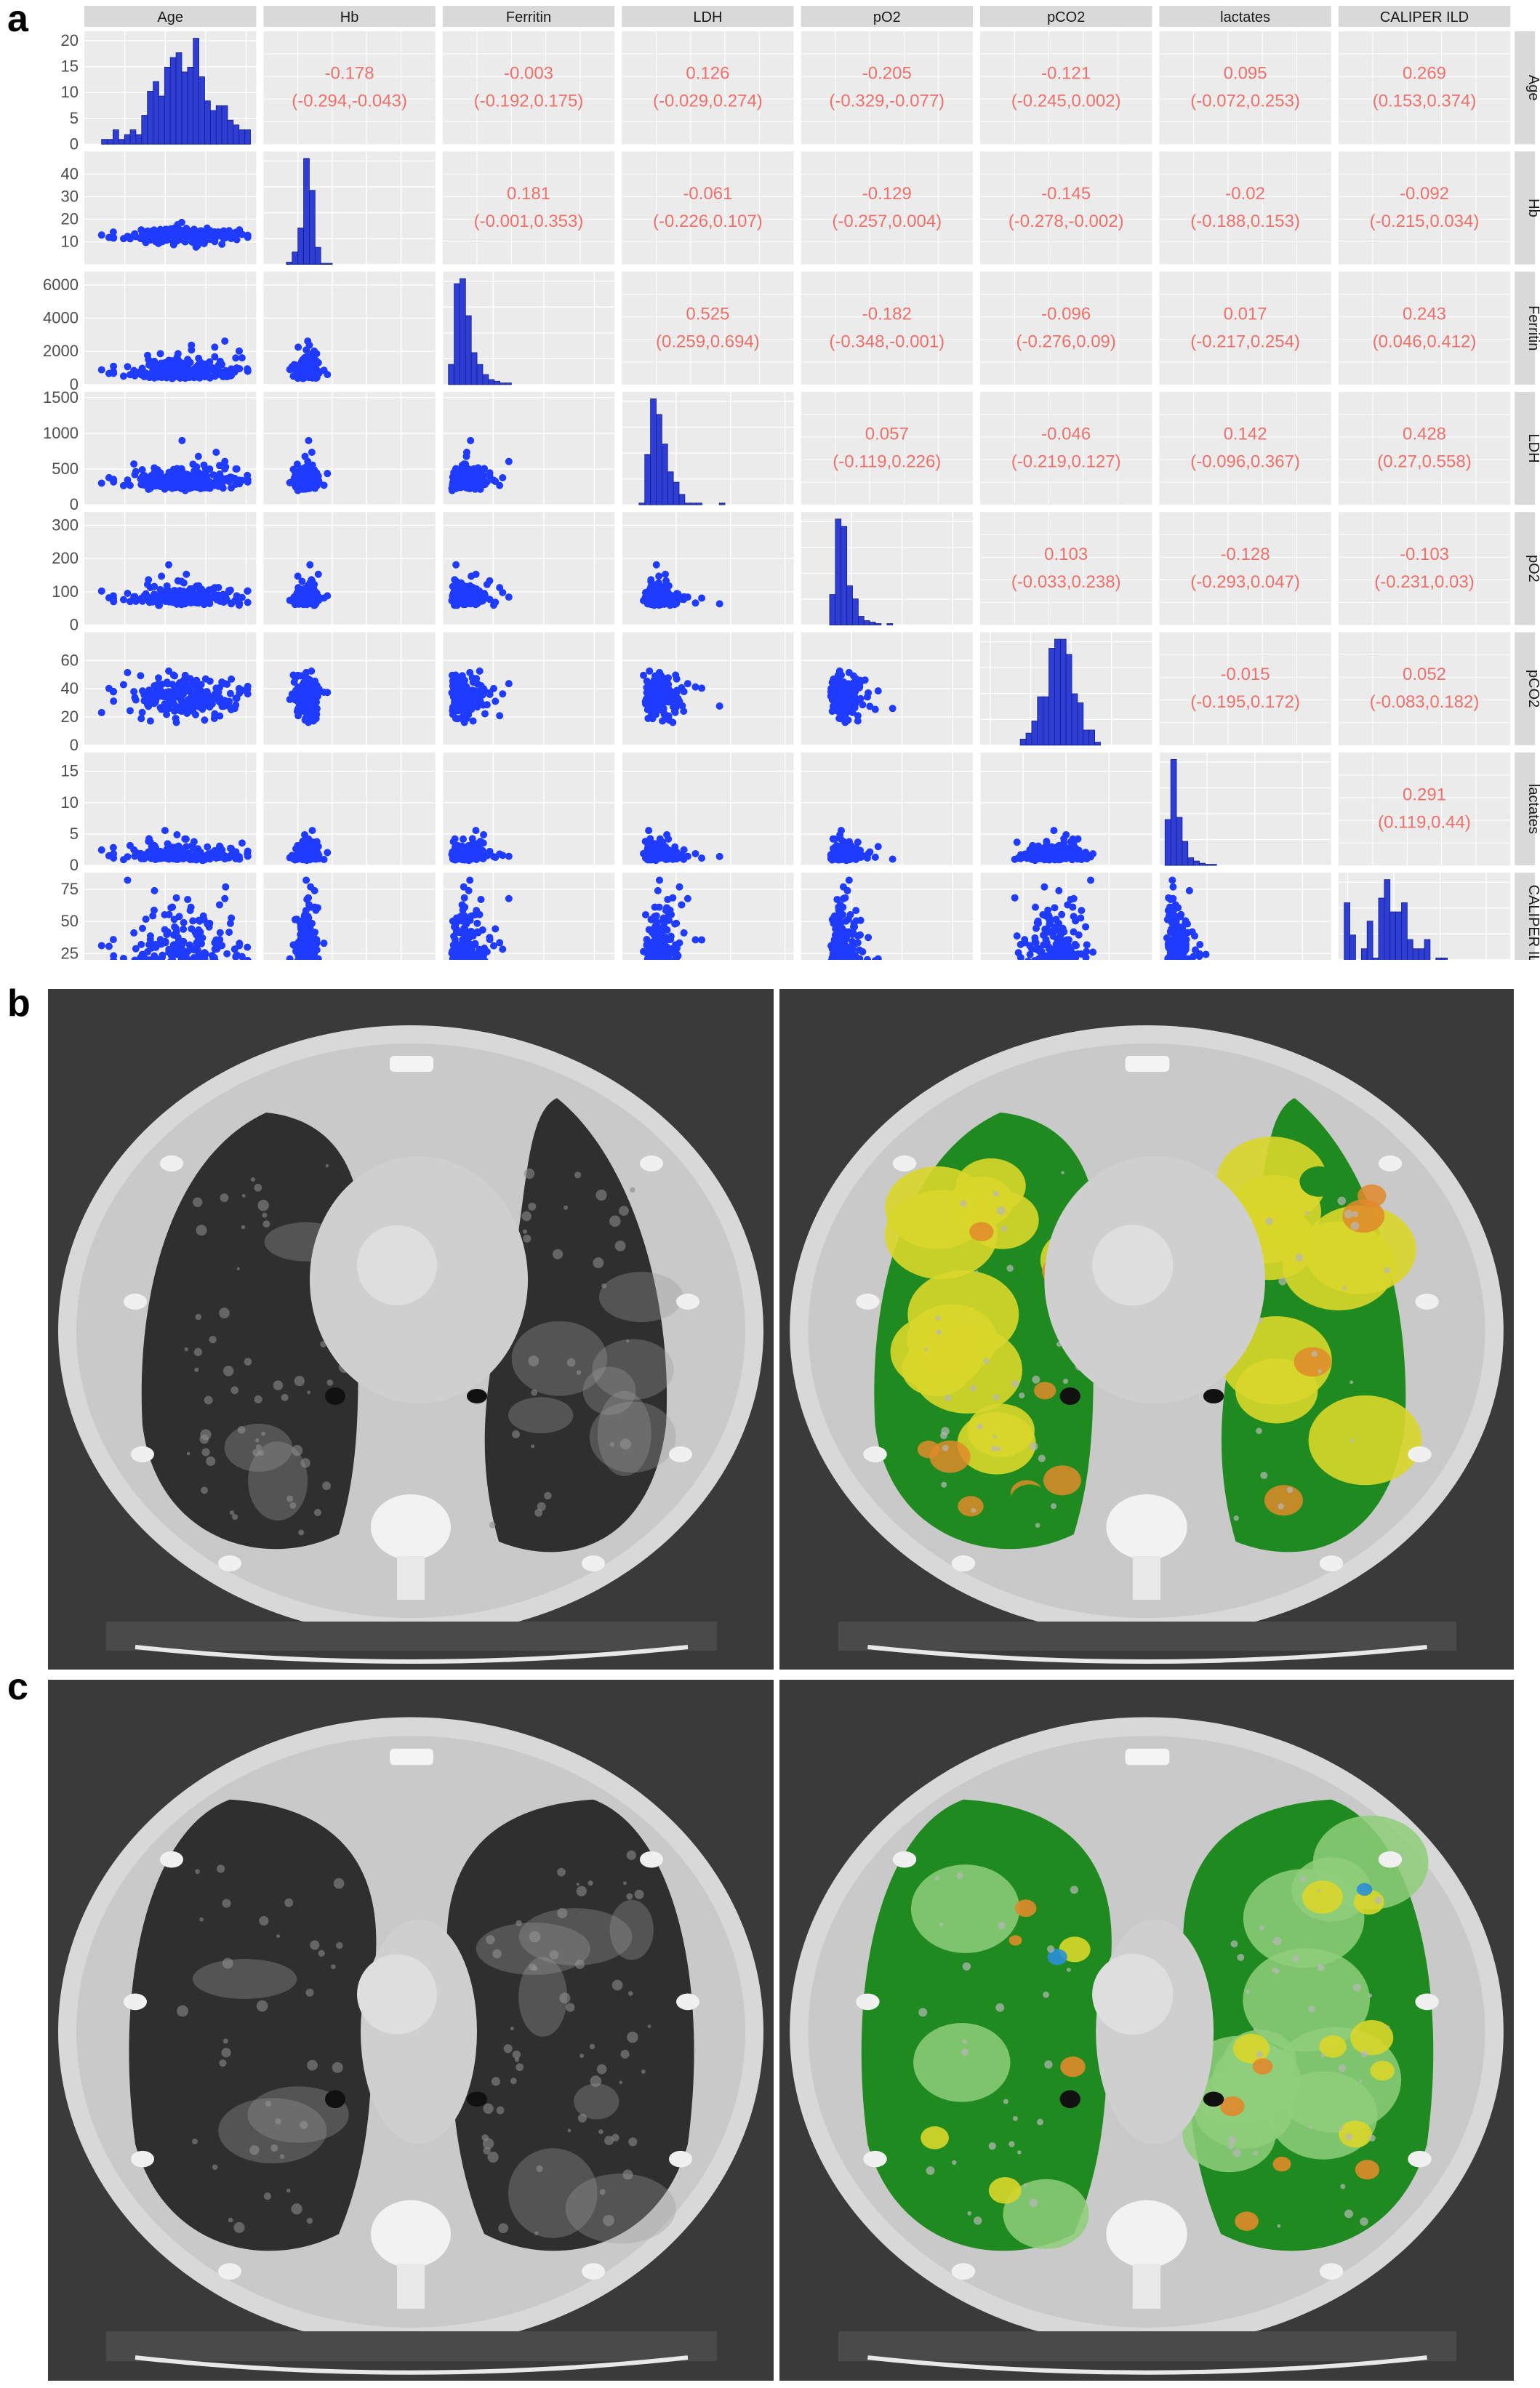 Image resolution: width=1540 pixels, height=2388 pixels. I want to click on correlation-value: -0.015, so click(1245, 674).